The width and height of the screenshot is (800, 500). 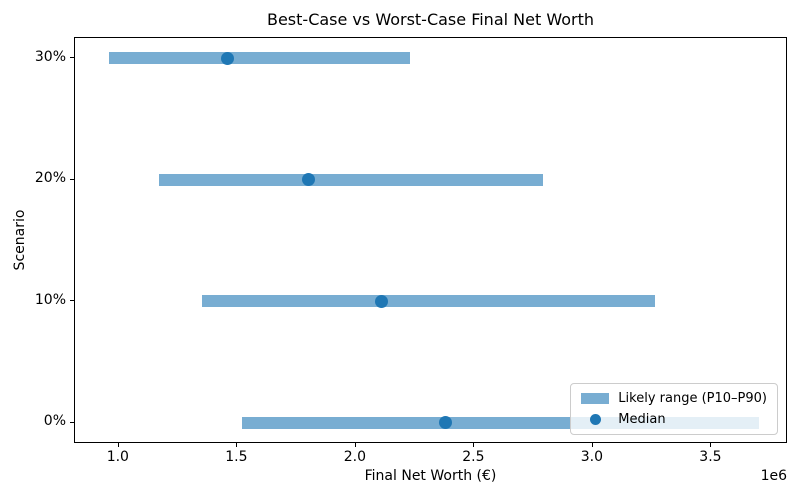 What do you see at coordinates (674, 409) in the screenshot?
I see `legend: Likely range (P10–P90) Median` at bounding box center [674, 409].